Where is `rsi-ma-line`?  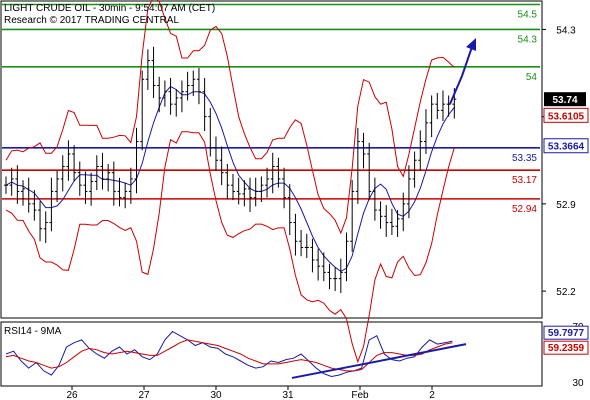 rsi-ma-line is located at coordinates (229, 355).